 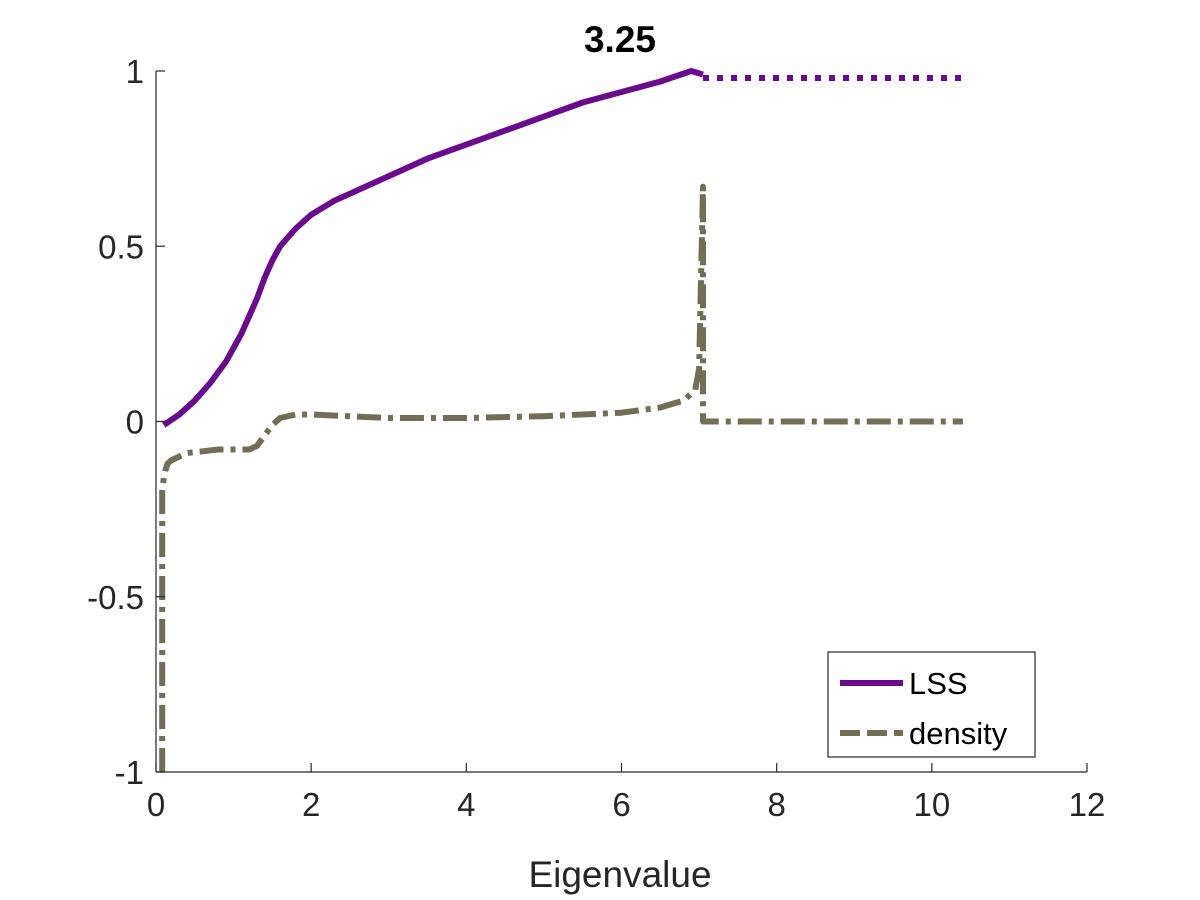 What do you see at coordinates (156, 804) in the screenshot?
I see `x-tick-label: 0` at bounding box center [156, 804].